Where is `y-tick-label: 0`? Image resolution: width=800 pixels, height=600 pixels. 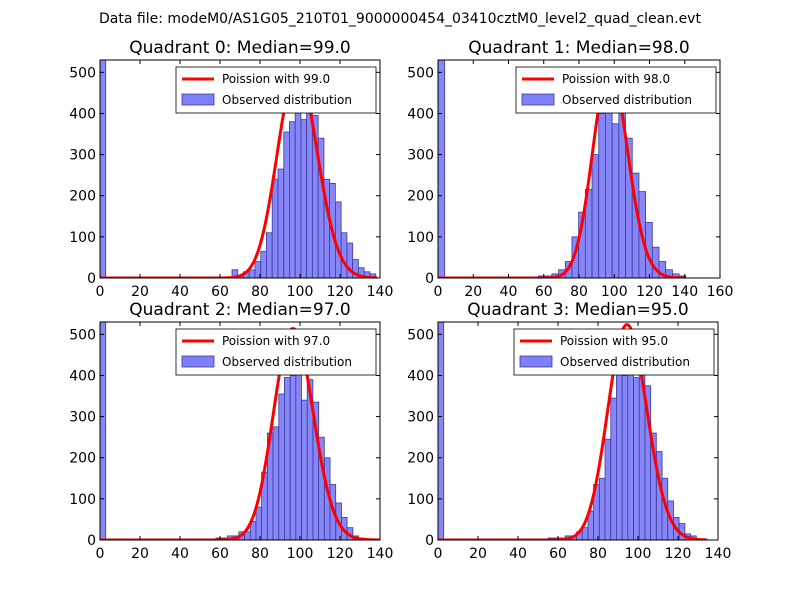
y-tick-label: 0 is located at coordinates (429, 279).